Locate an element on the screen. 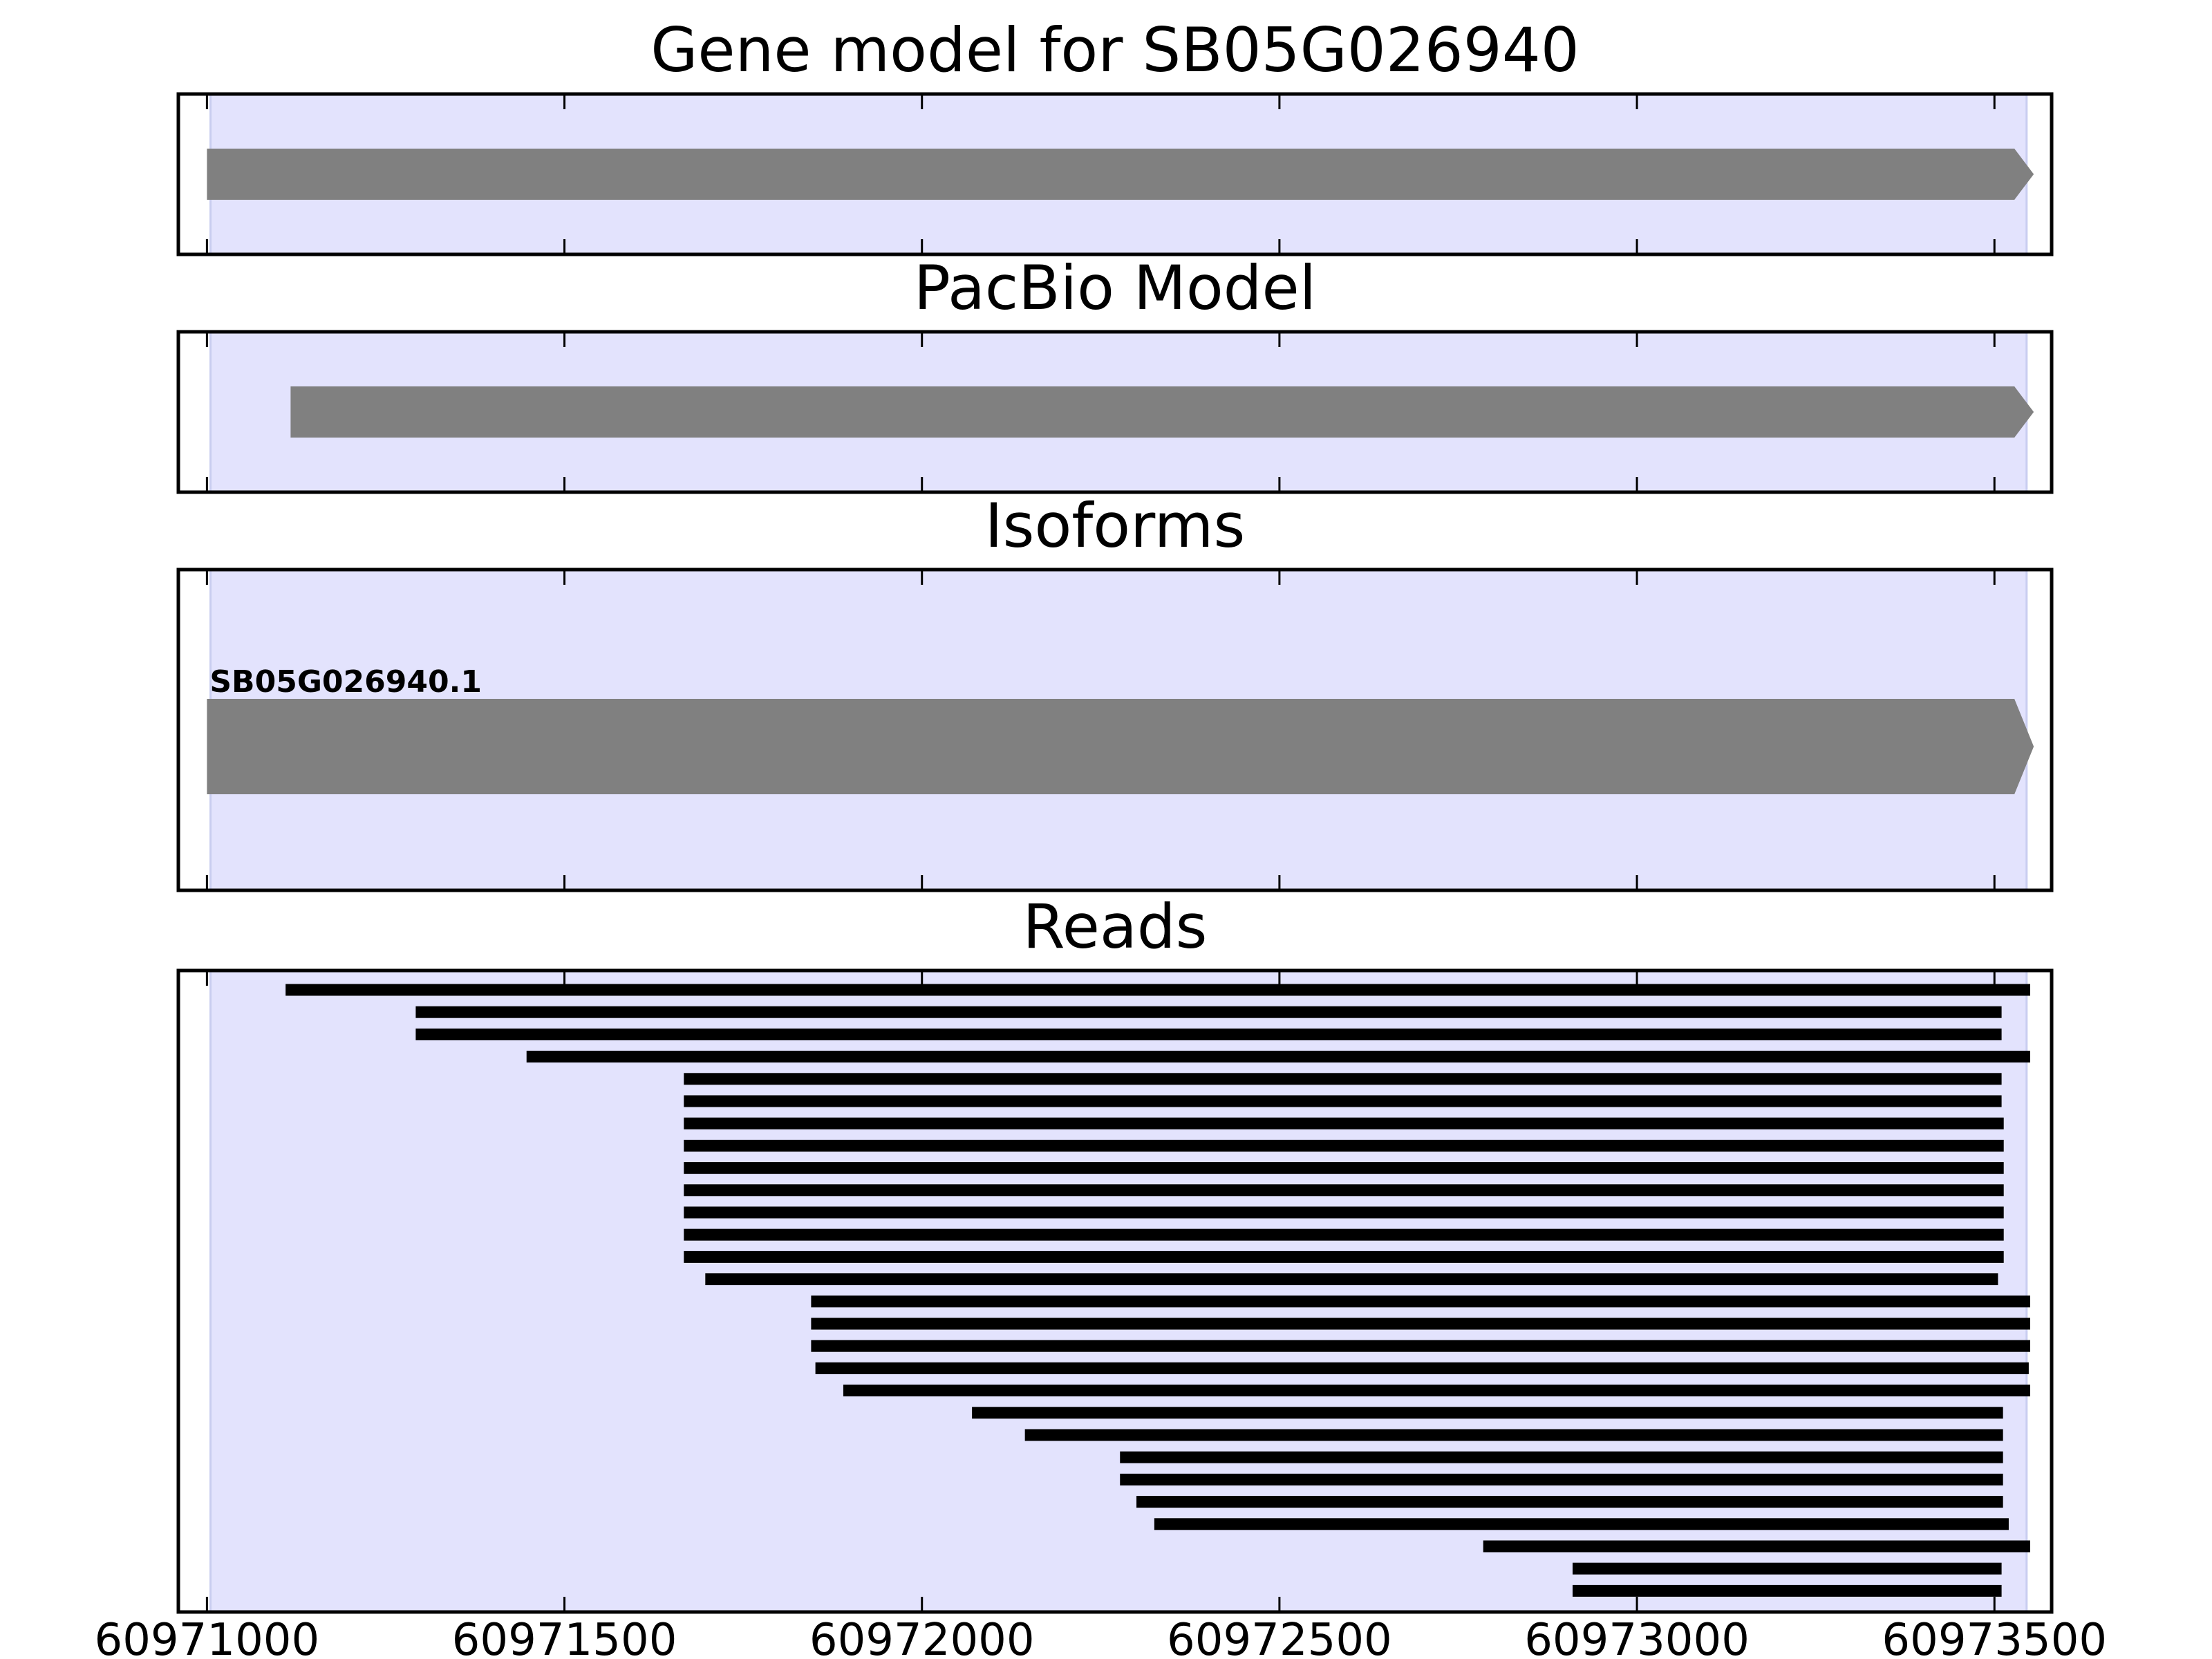  panel-1: PacBio Model is located at coordinates (1115, 373).